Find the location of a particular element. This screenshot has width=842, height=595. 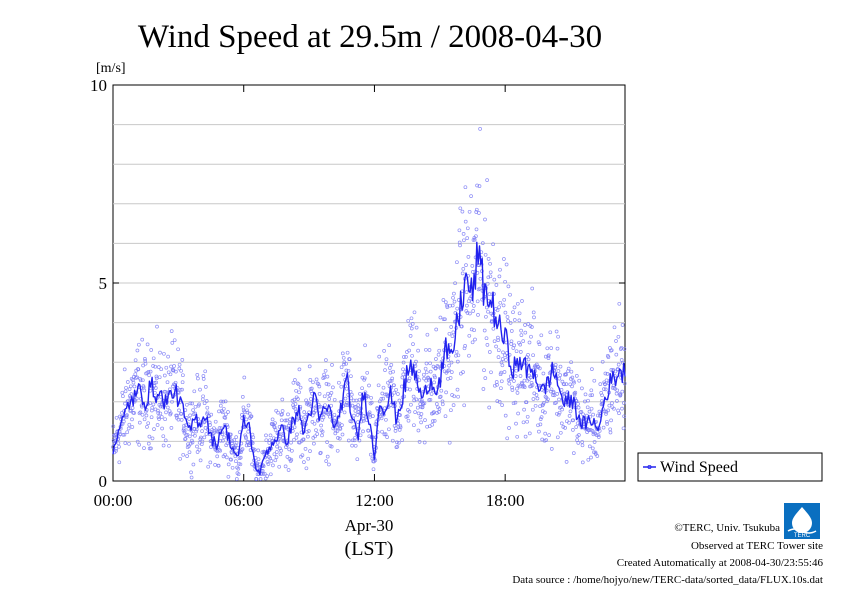

y-tick-label: 0 is located at coordinates (103, 481).